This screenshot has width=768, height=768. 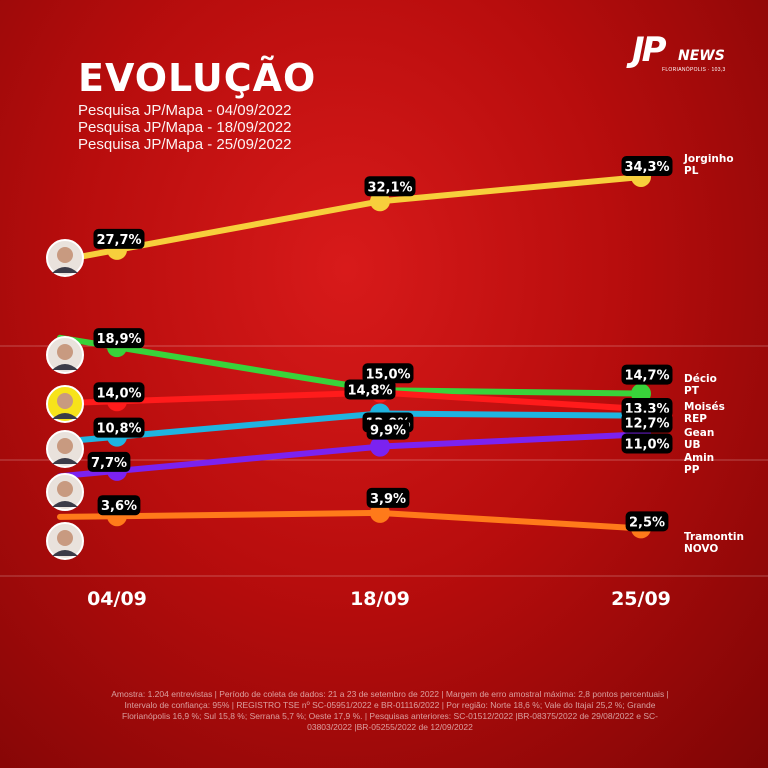 I want to click on data-label: 7,7%, so click(x=109, y=463).